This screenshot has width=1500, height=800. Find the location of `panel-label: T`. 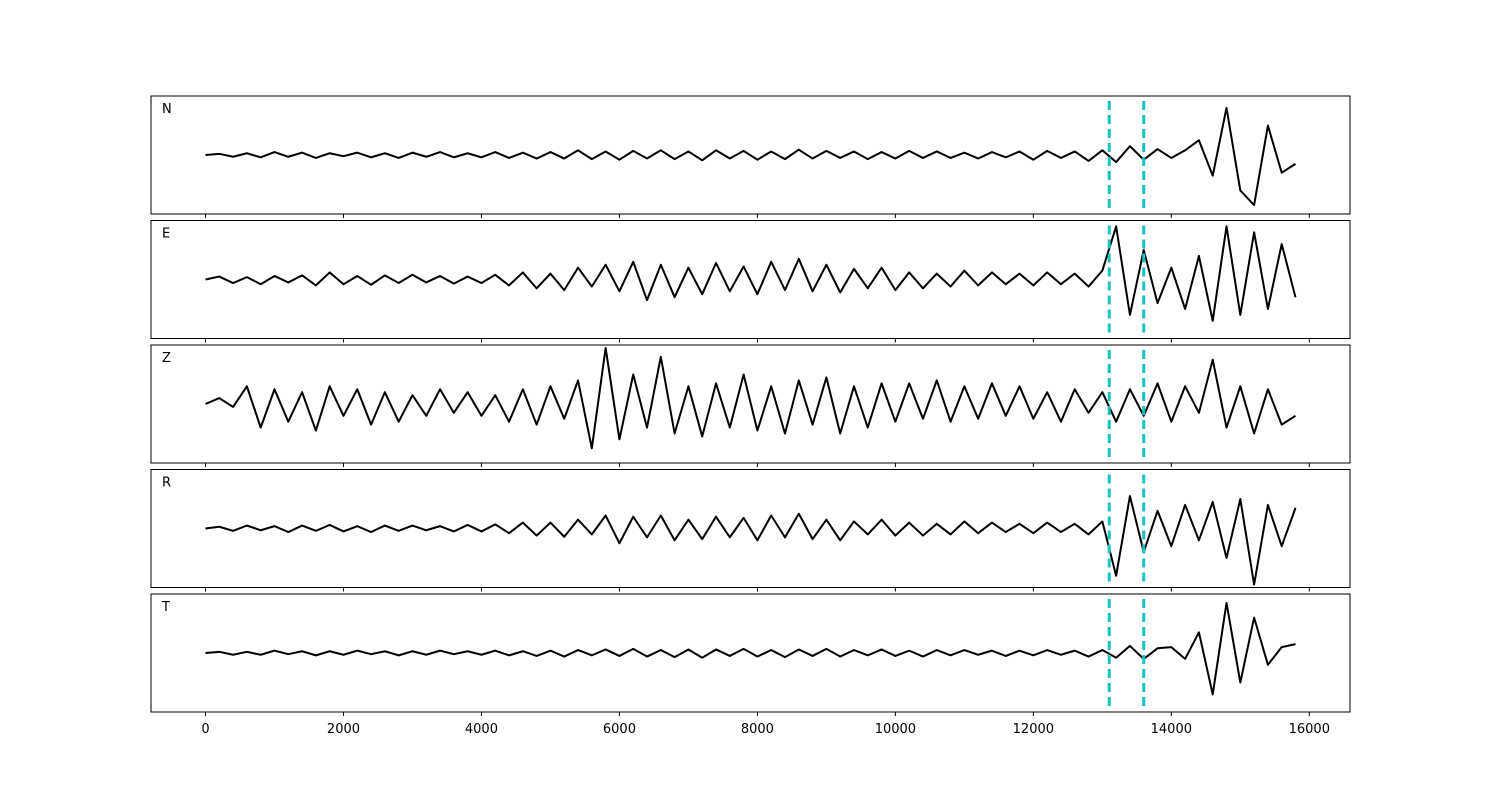

panel-label: T is located at coordinates (165, 607).